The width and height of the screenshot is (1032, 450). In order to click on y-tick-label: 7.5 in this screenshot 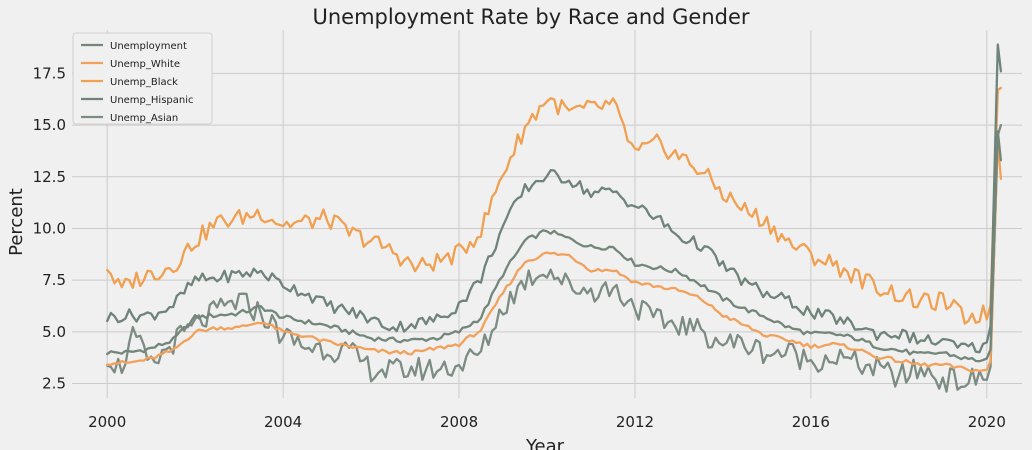, I will do `click(54, 280)`.